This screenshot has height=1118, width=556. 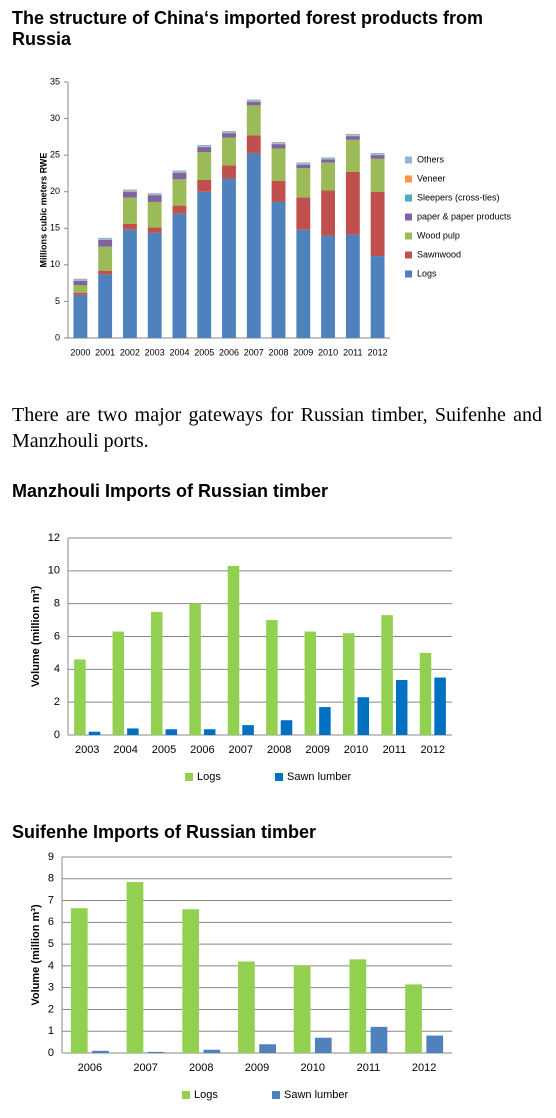 What do you see at coordinates (43, 210) in the screenshot?
I see `y-axis-label: Millions cubic meters RWE` at bounding box center [43, 210].